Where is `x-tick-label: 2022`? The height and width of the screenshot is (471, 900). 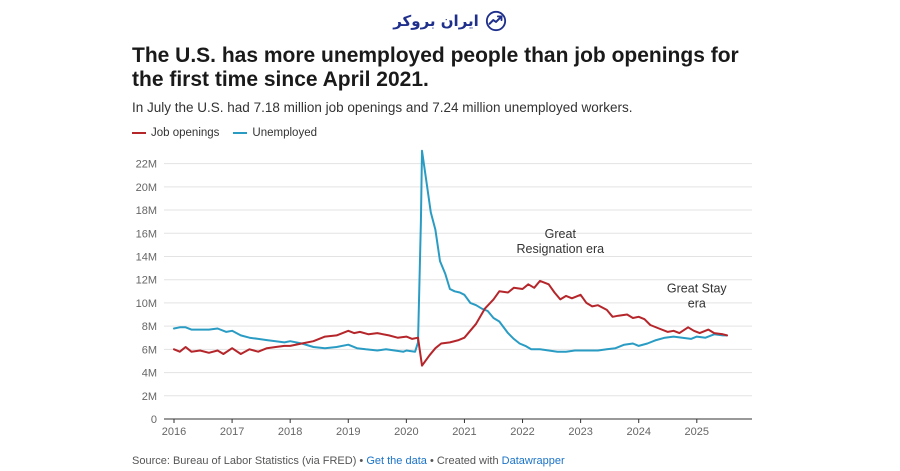 x-tick-label: 2022 is located at coordinates (522, 432).